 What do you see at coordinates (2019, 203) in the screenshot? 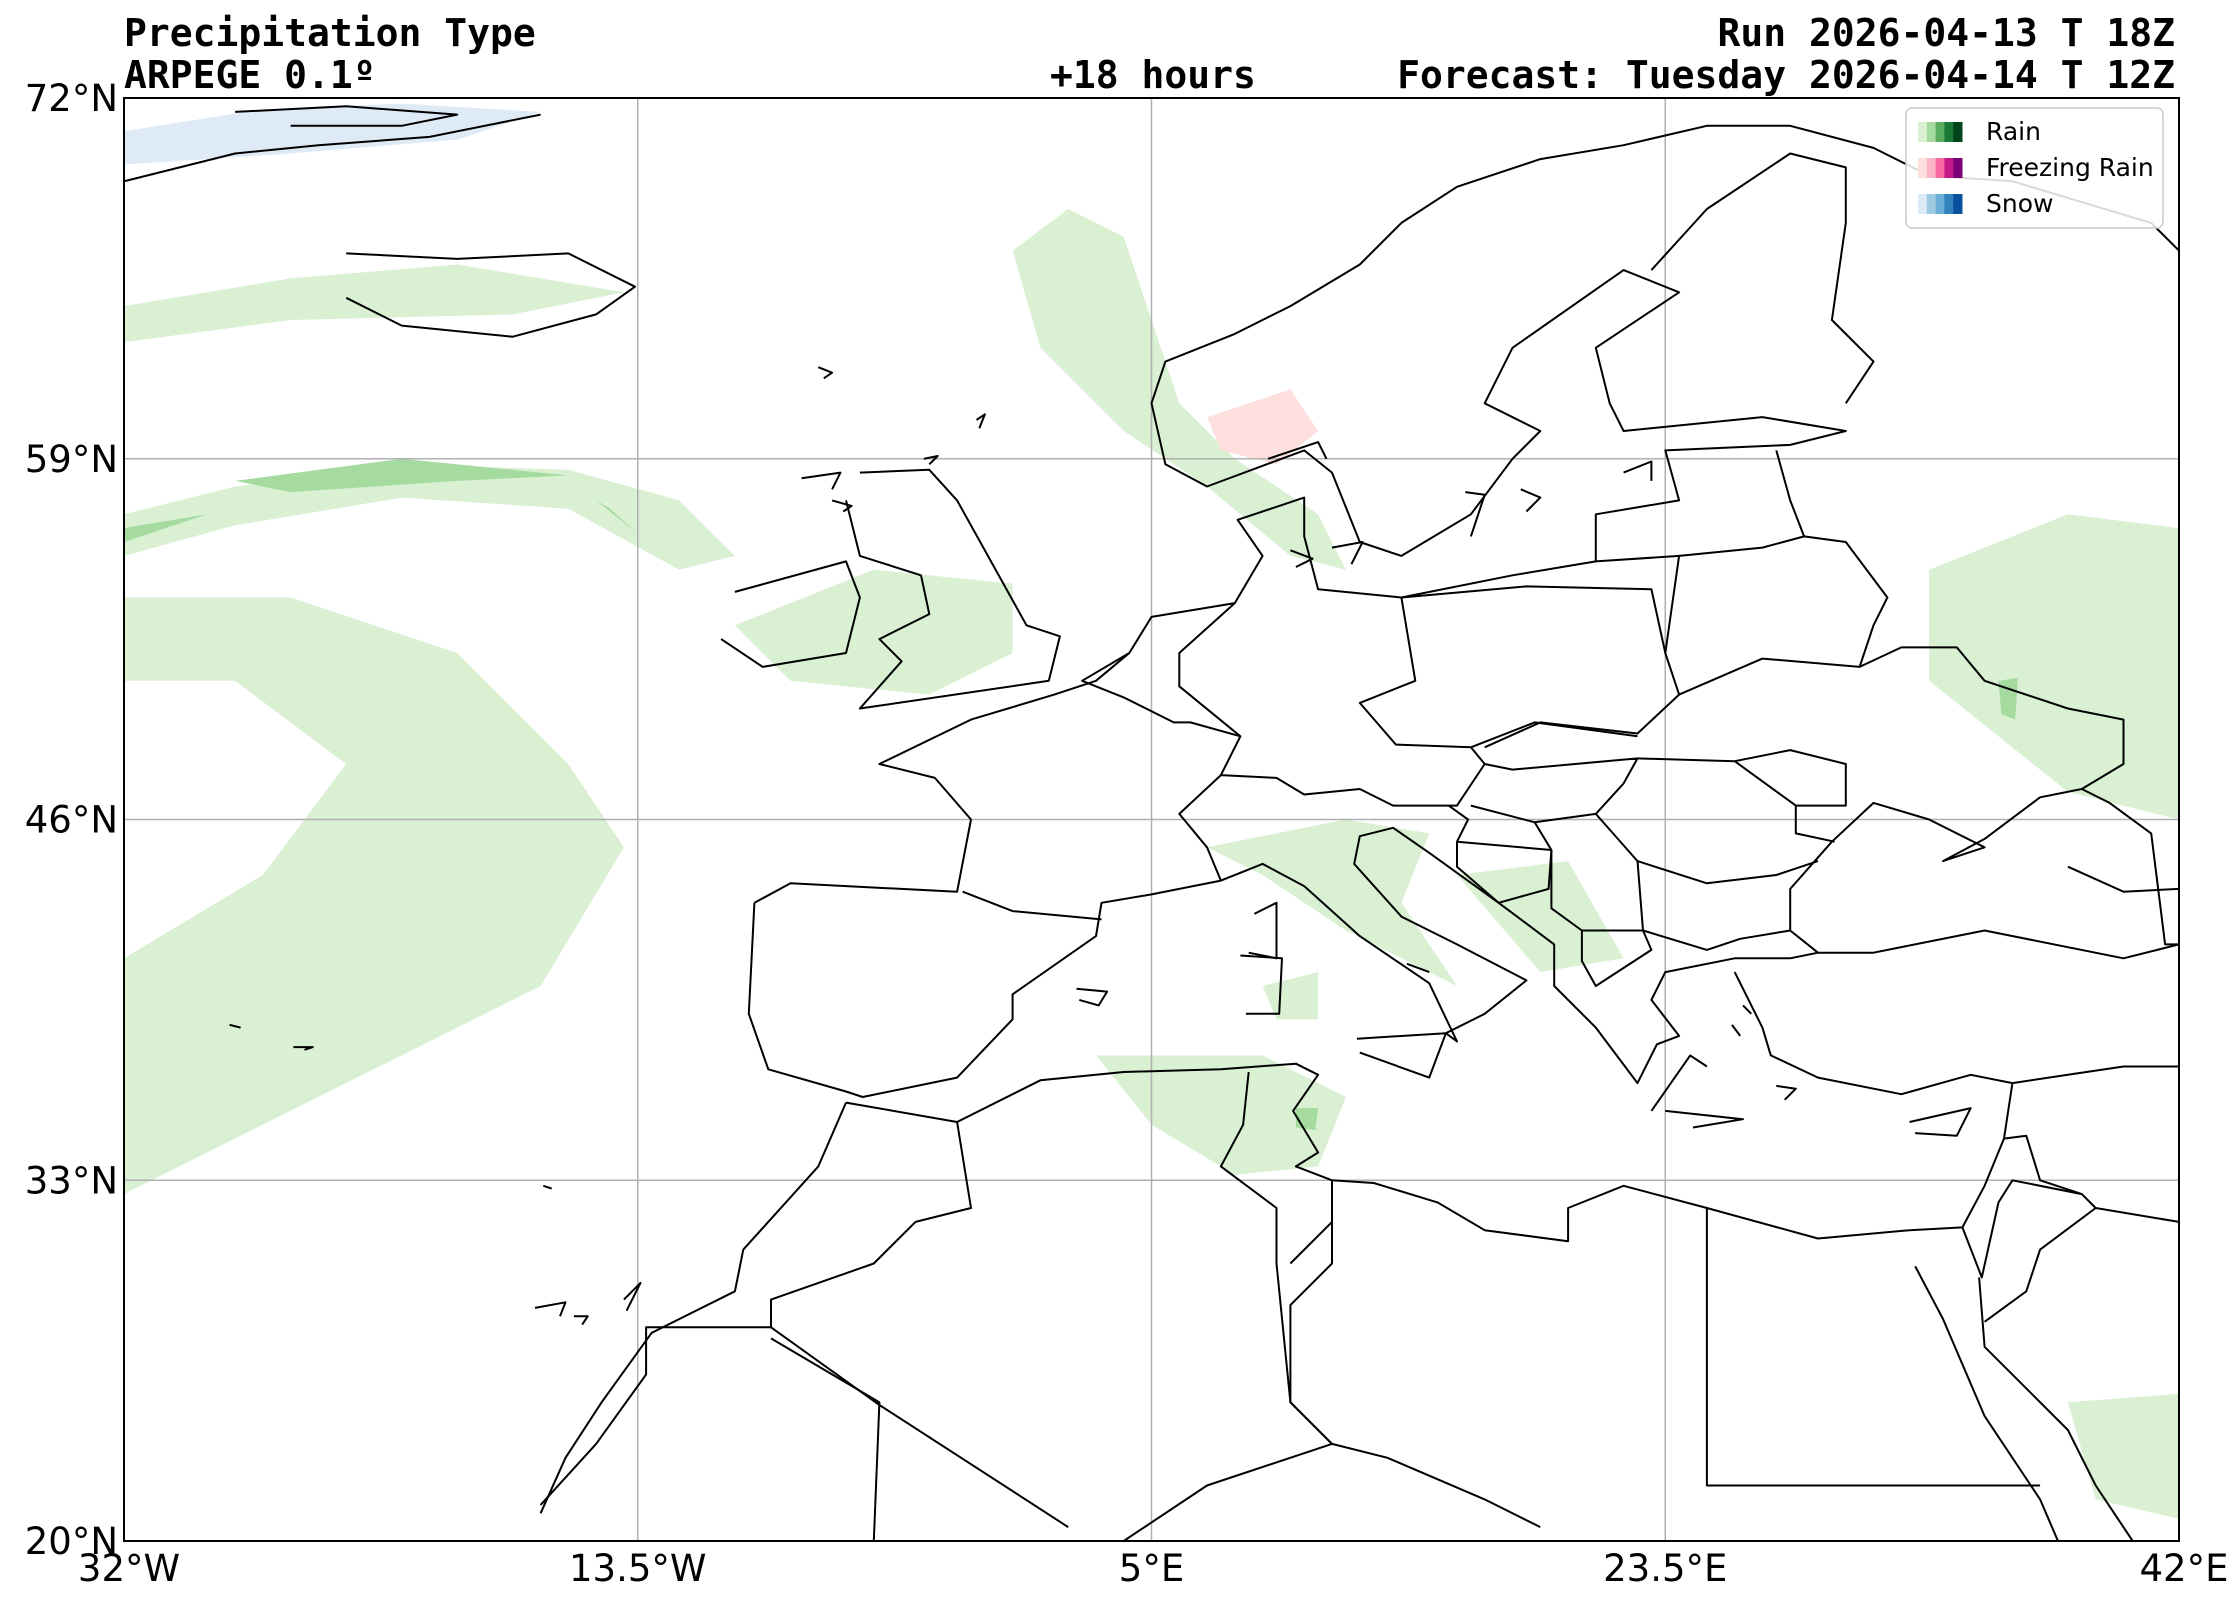
I see `legend-label: Snow` at bounding box center [2019, 203].